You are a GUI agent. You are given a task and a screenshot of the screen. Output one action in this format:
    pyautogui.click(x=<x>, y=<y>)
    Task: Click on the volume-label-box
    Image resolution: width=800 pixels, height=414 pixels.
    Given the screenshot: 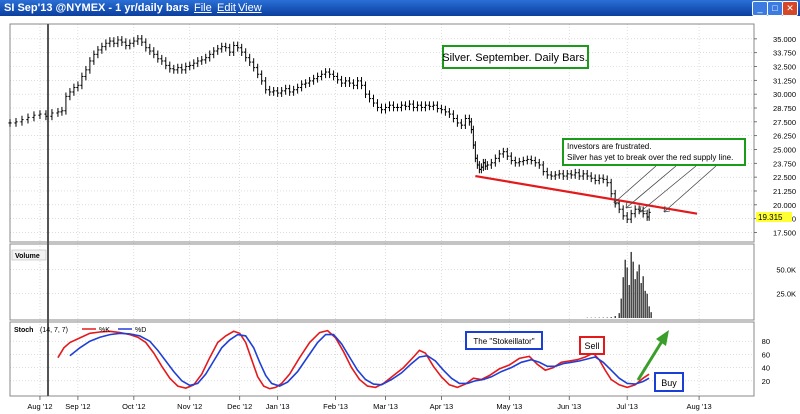 What is the action you would take?
    pyautogui.click(x=29, y=255)
    